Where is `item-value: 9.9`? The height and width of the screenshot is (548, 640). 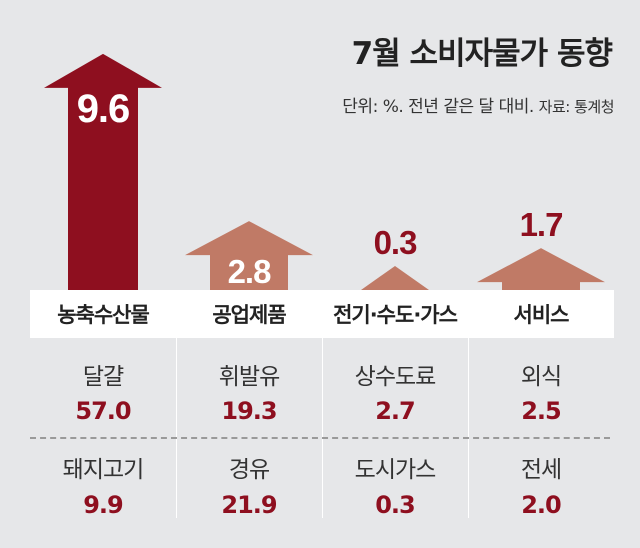
item-value: 9.9 is located at coordinates (103, 505).